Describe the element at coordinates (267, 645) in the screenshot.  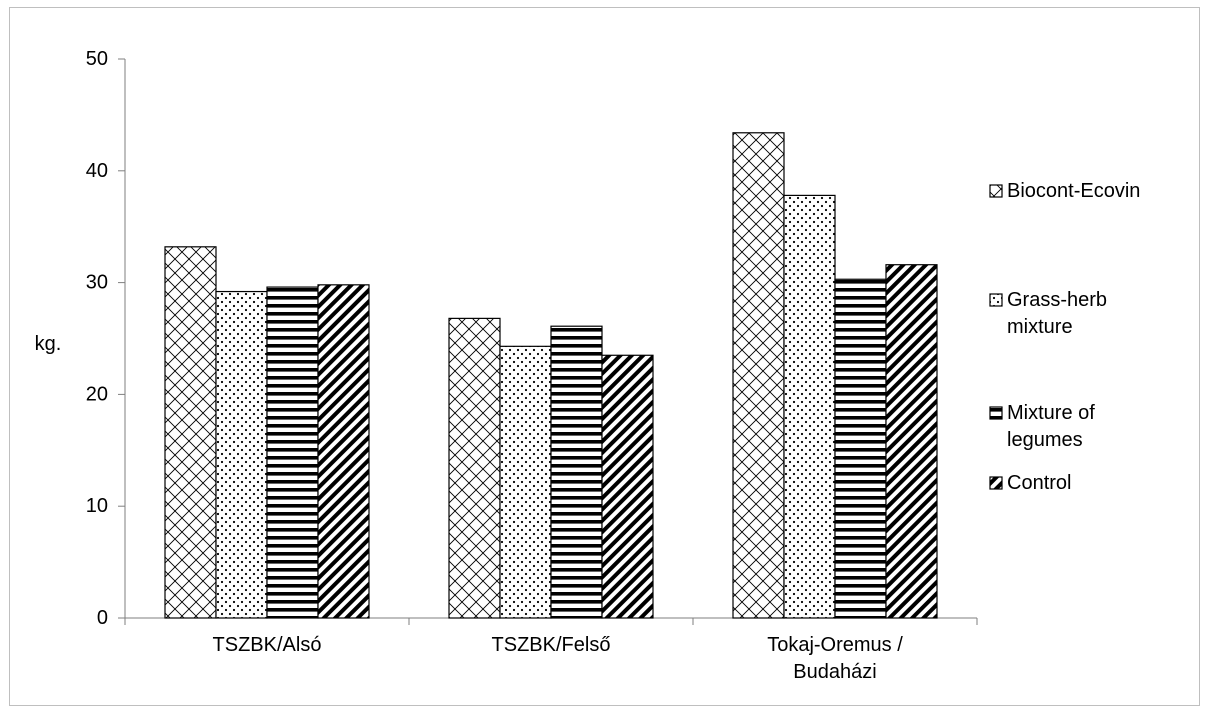
I see `x-category-label: TSZBK/Alsó` at that location.